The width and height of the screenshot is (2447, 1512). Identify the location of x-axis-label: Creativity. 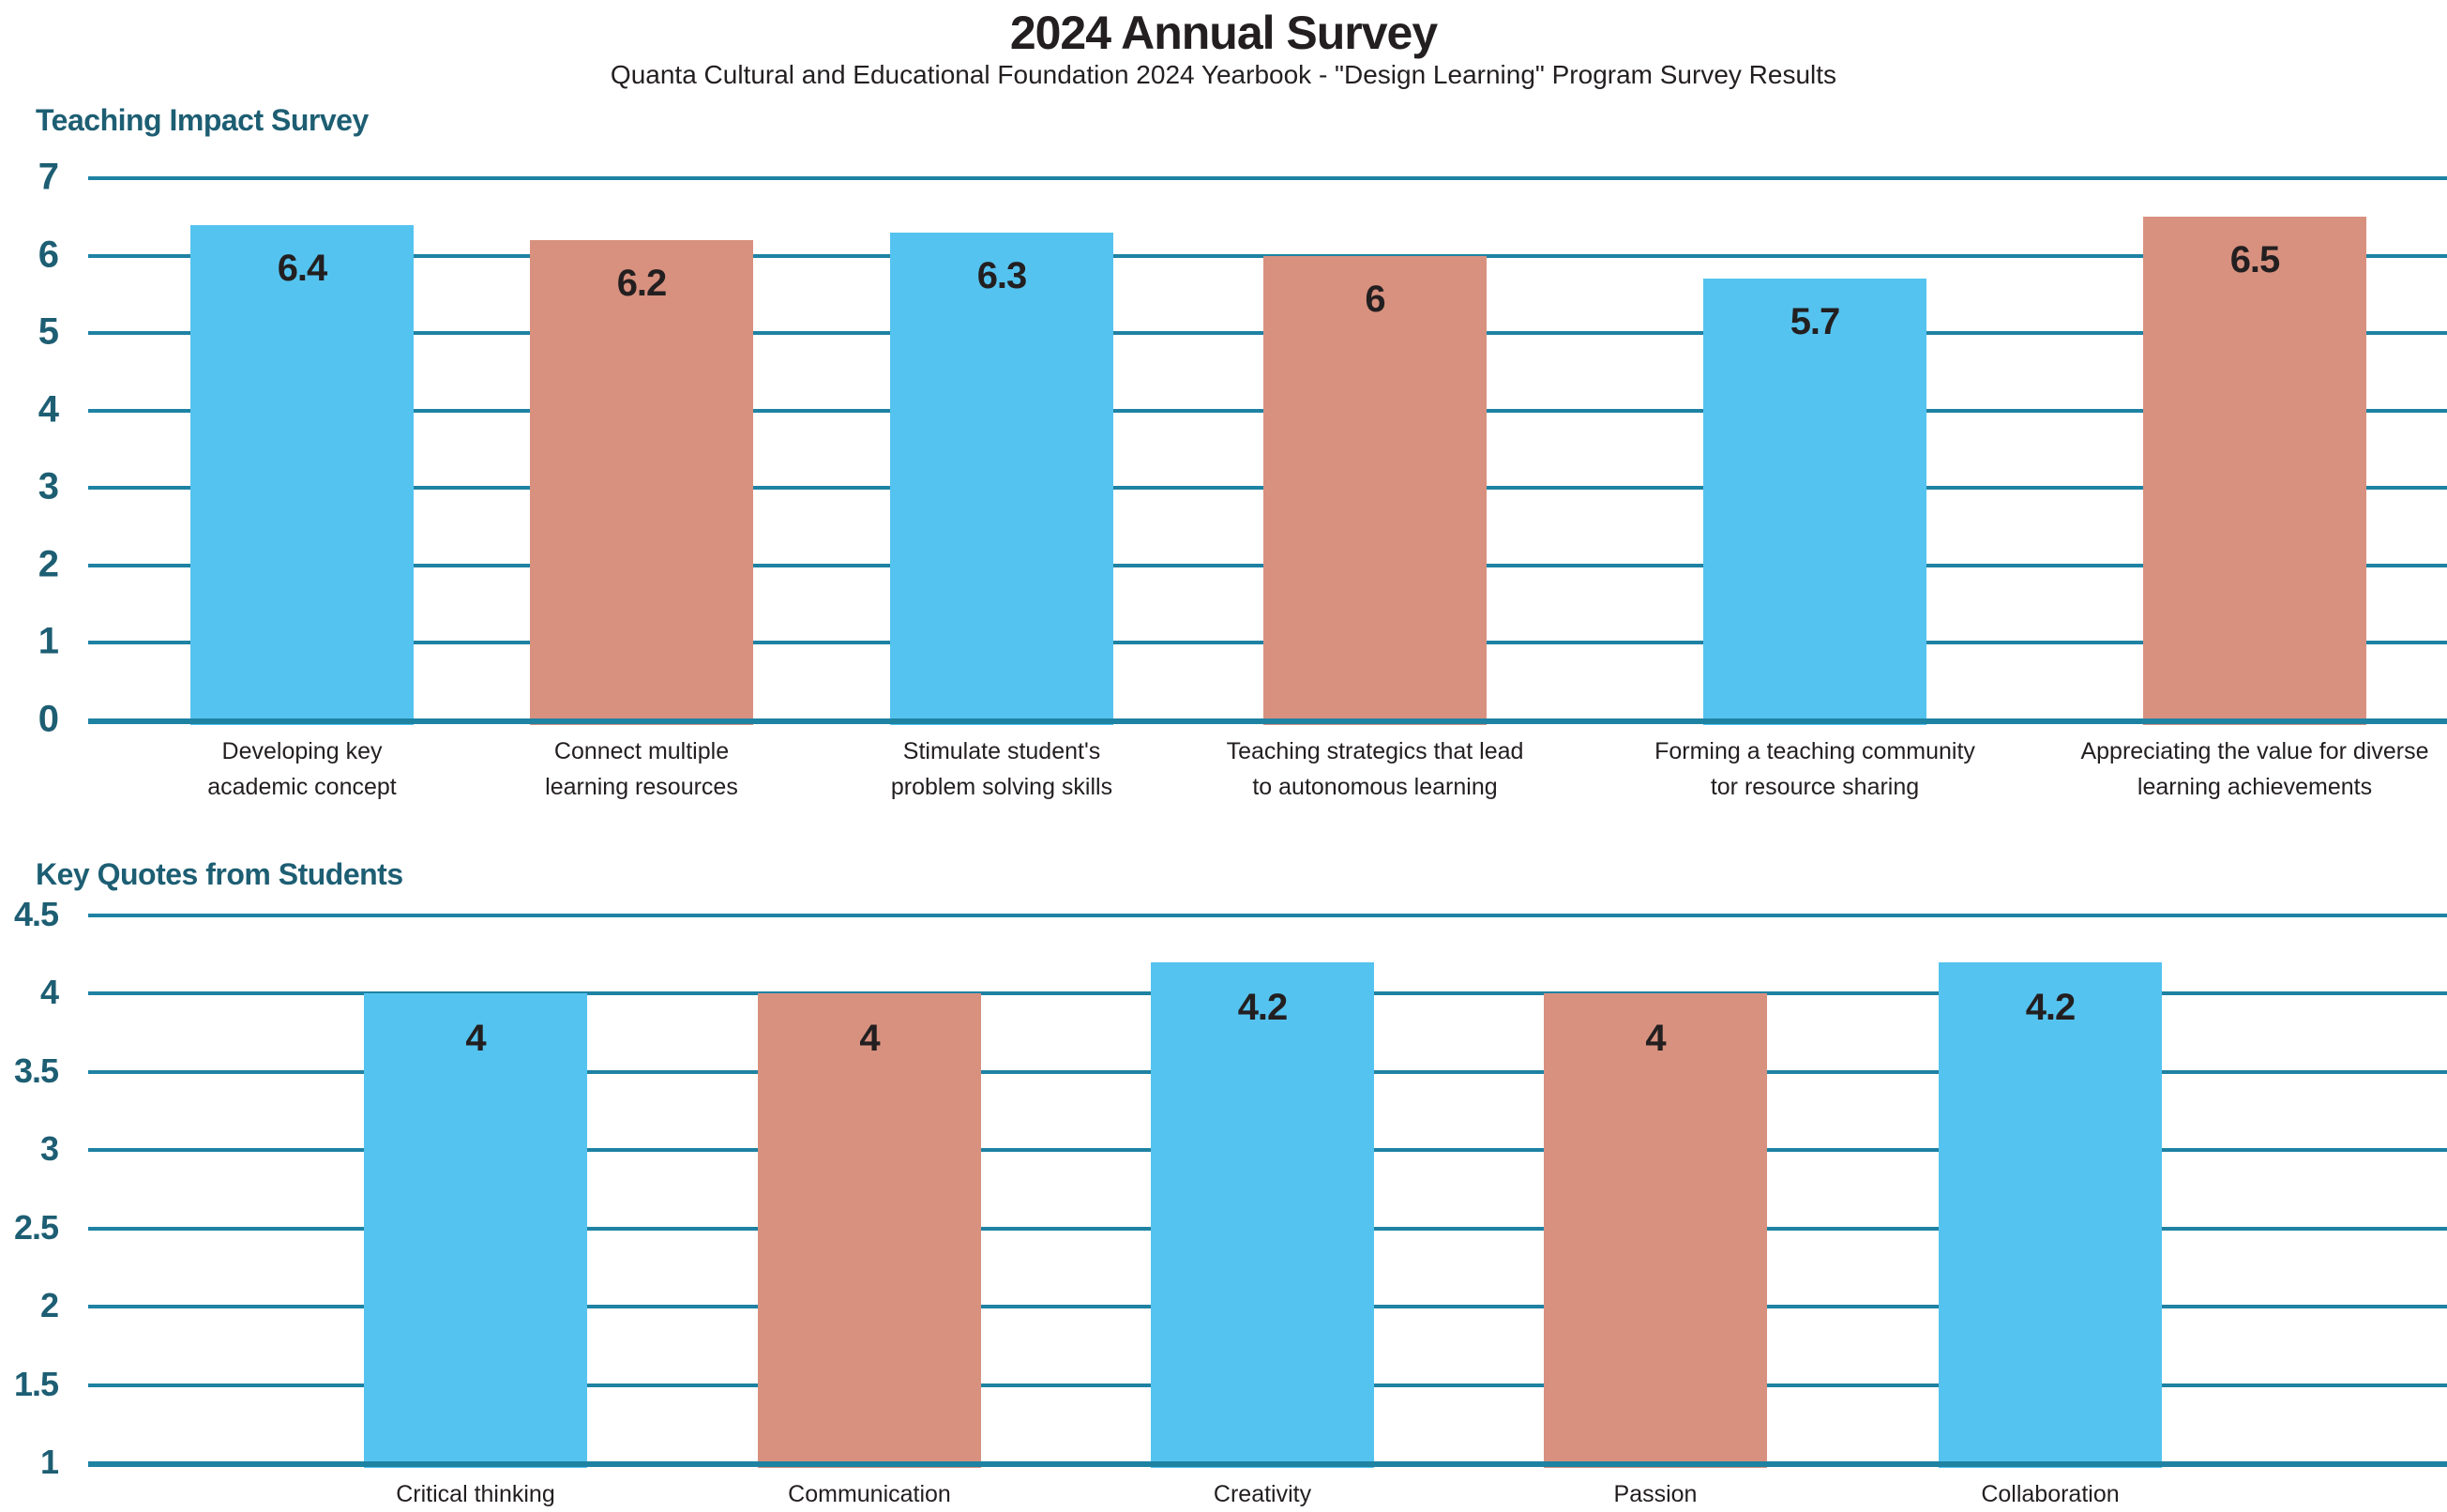
(1263, 1494).